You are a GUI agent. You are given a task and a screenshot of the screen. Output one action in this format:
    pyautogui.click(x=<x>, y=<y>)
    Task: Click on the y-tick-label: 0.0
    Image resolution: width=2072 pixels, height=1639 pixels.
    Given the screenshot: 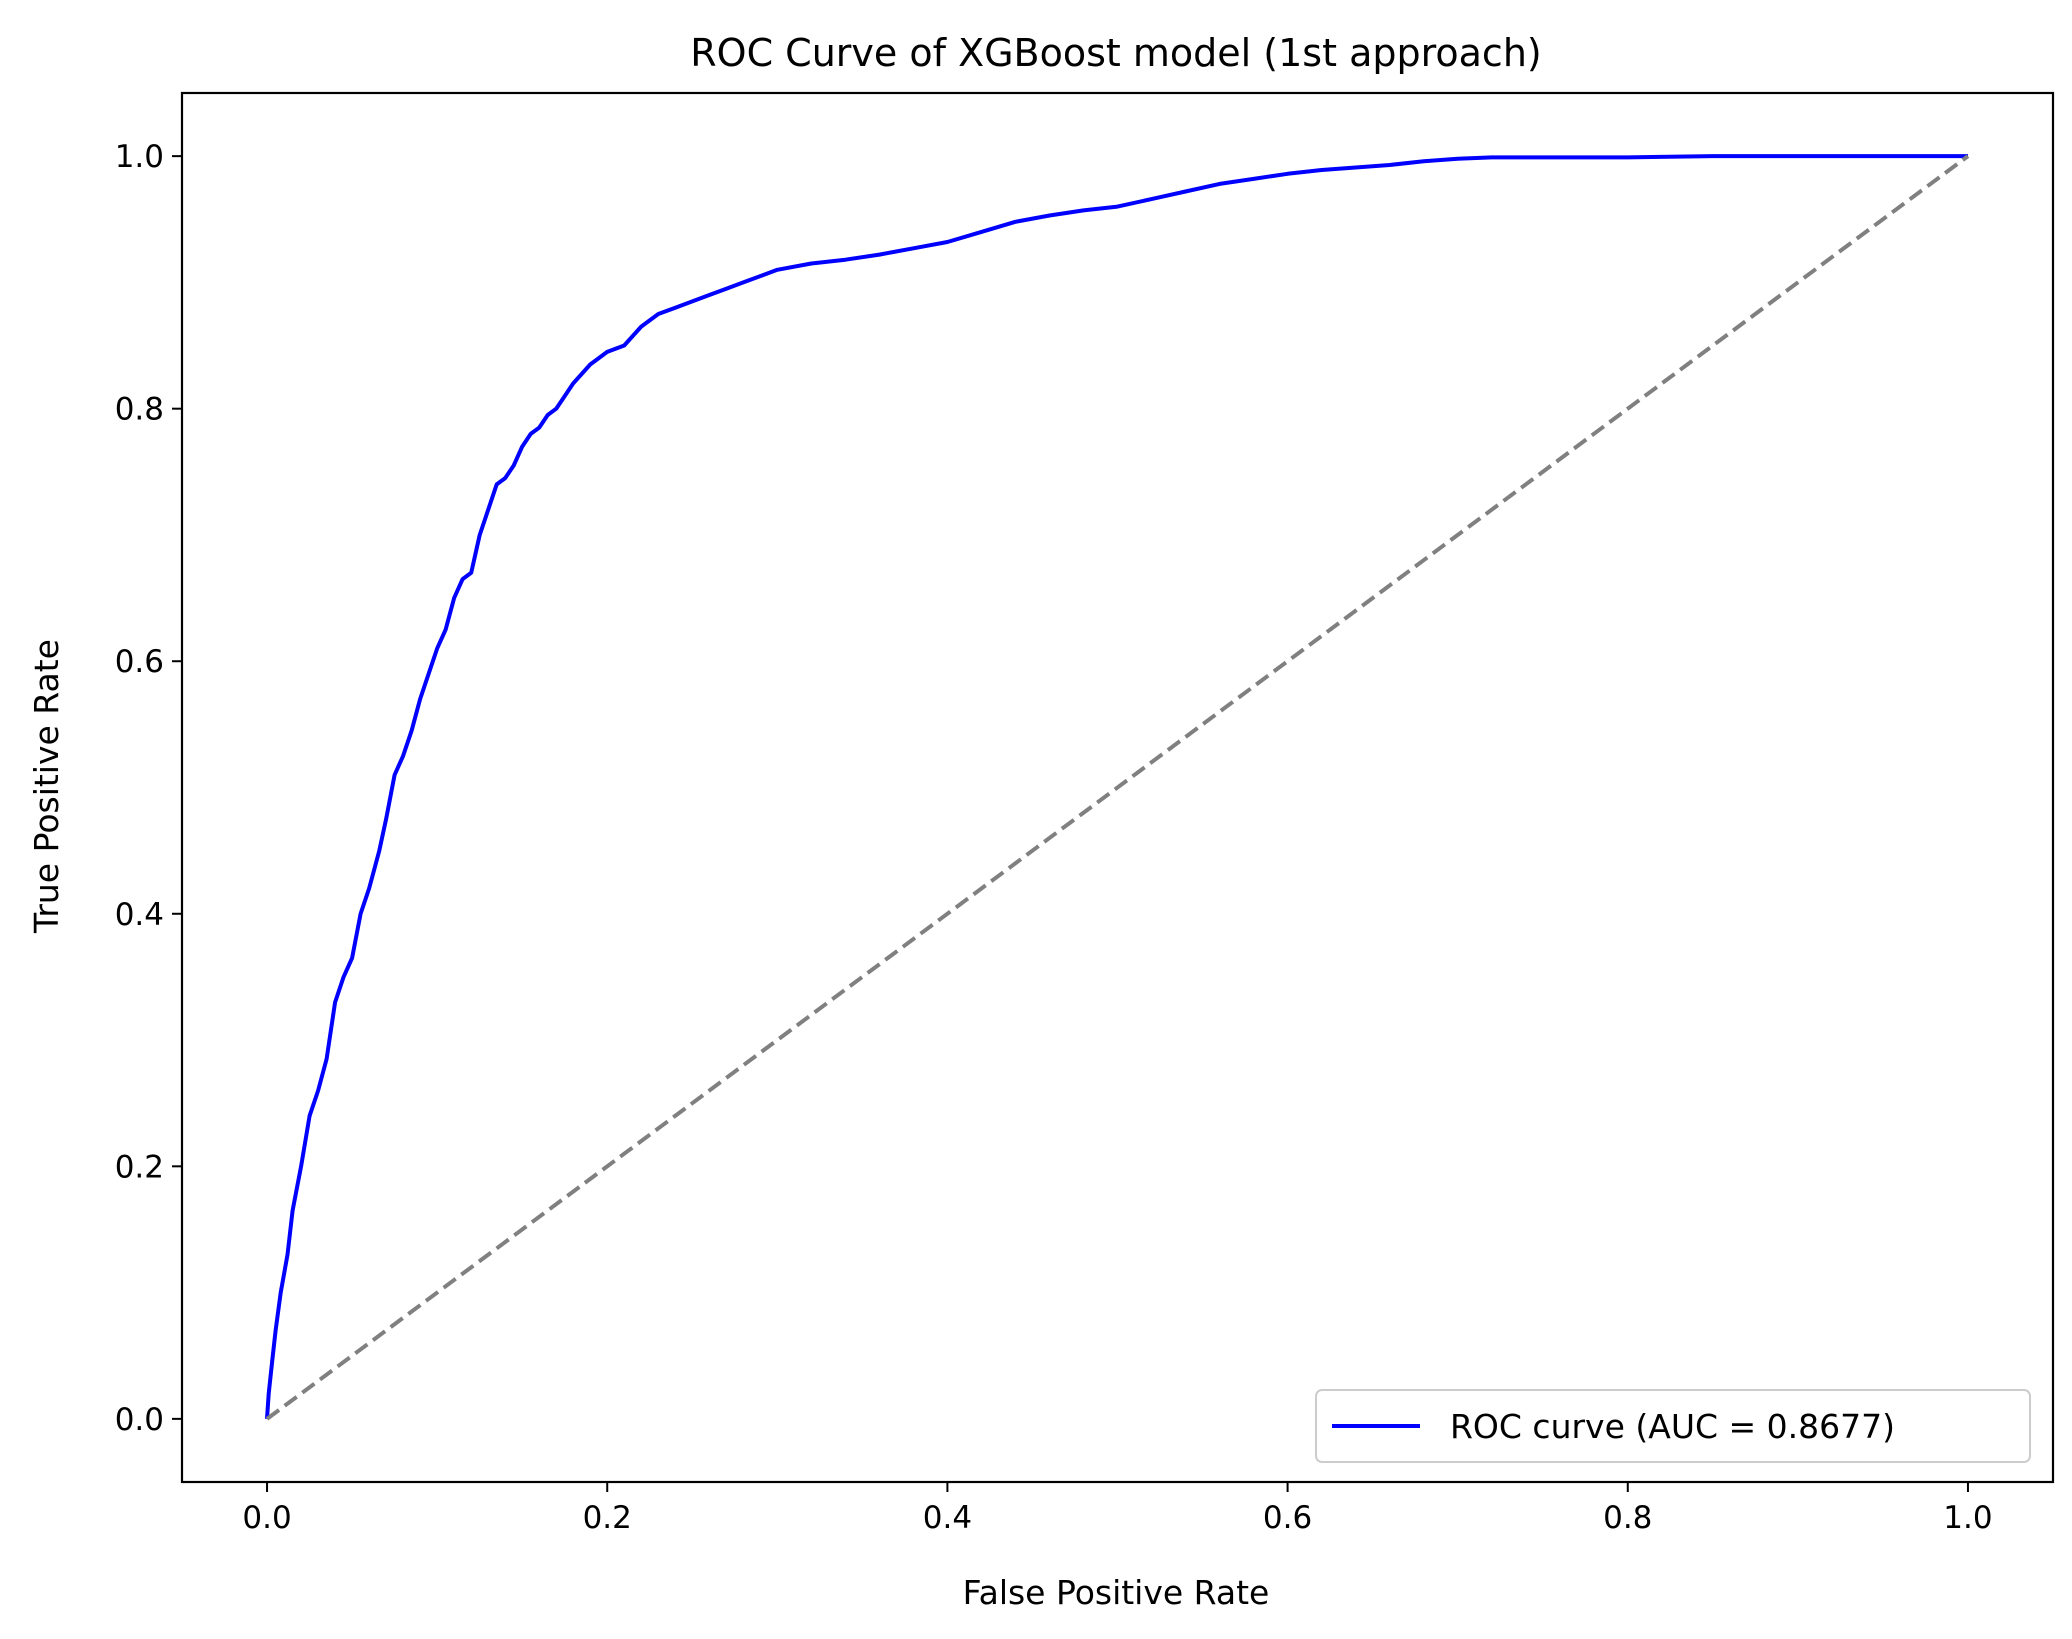 What is the action you would take?
    pyautogui.click(x=139, y=1420)
    